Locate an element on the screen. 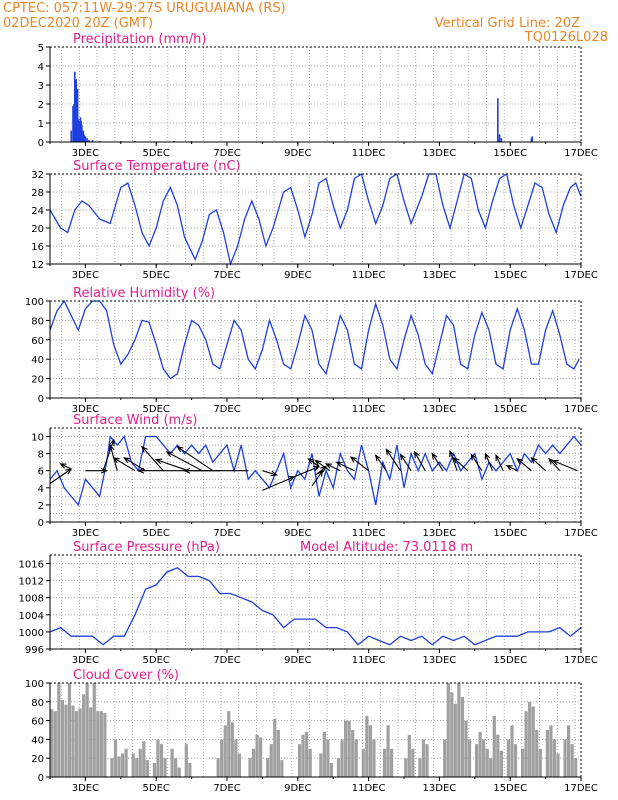 The image size is (618, 800). y-tick-label: 24 is located at coordinates (37, 211).